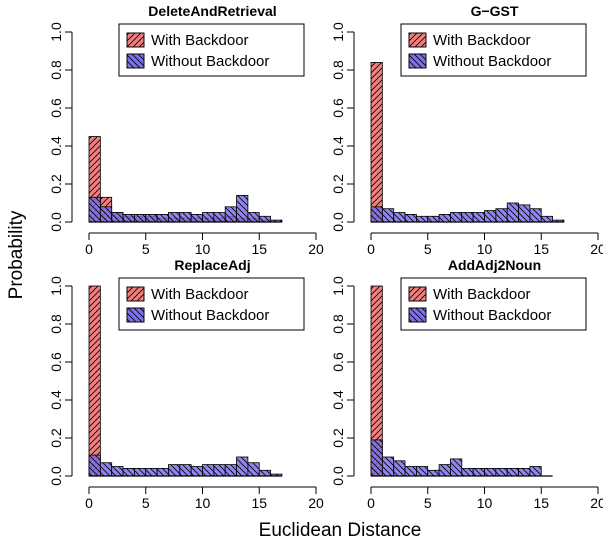 The height and width of the screenshot is (548, 603). I want to click on legend-label: Without Backdoor, so click(492, 61).